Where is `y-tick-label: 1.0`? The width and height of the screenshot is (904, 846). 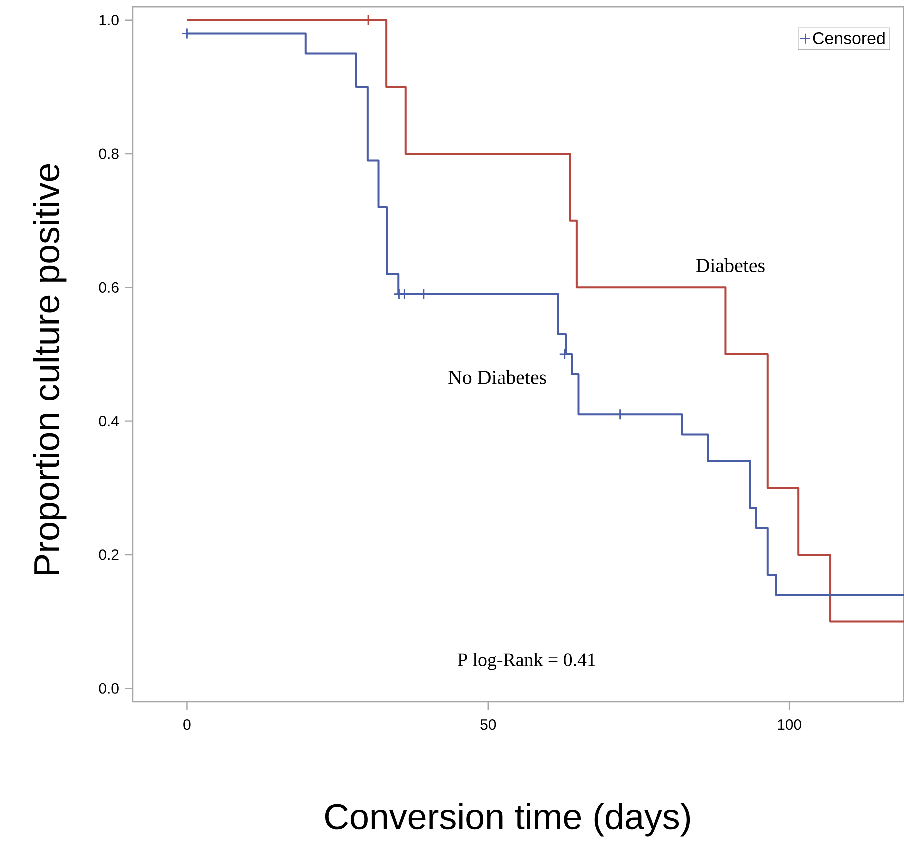
y-tick-label: 1.0 is located at coordinates (109, 20).